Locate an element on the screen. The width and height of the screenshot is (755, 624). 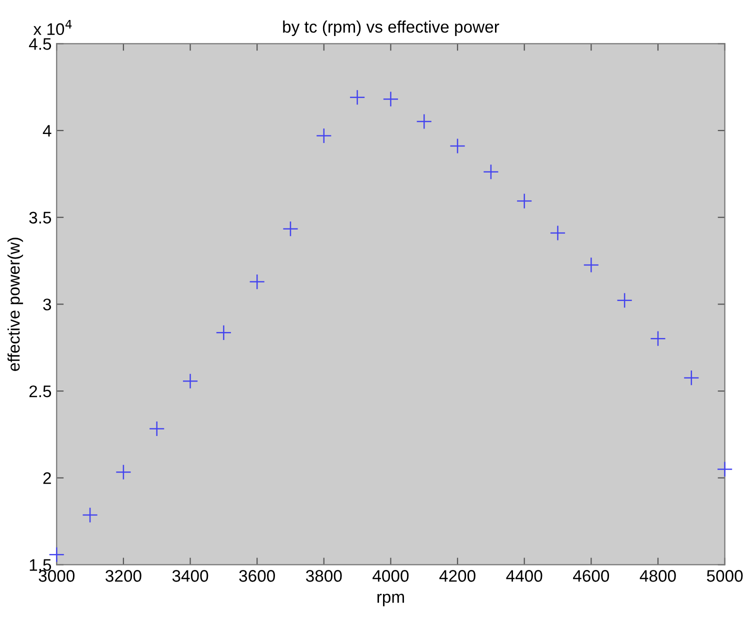
x-tick-label: 4400 is located at coordinates (524, 576).